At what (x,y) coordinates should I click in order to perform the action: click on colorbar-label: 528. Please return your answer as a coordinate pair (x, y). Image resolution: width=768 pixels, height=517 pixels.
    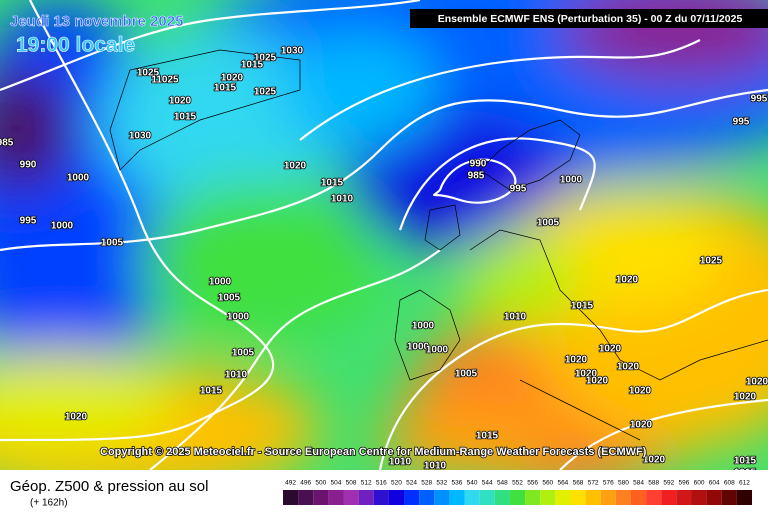
    Looking at the image, I should click on (426, 483).